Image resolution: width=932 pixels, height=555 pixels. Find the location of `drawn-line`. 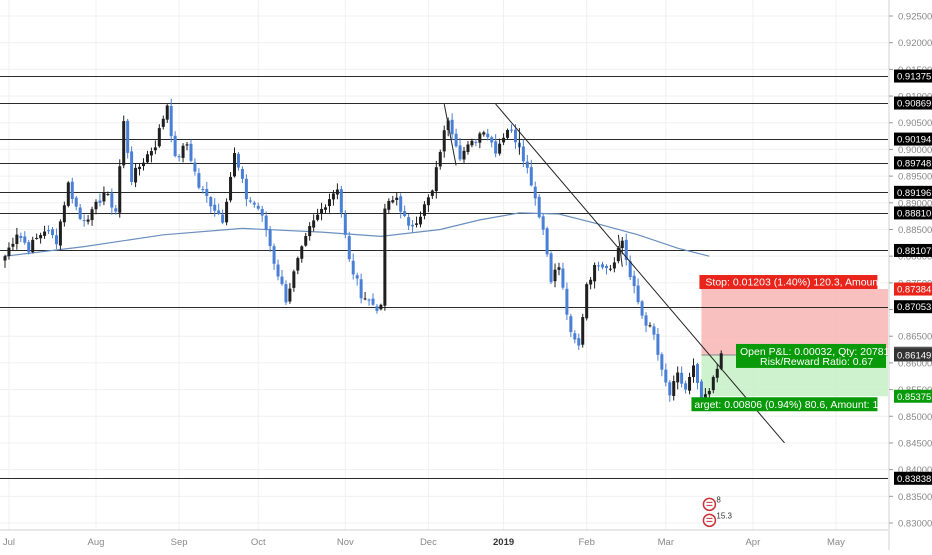

drawn-line is located at coordinates (450, 134).